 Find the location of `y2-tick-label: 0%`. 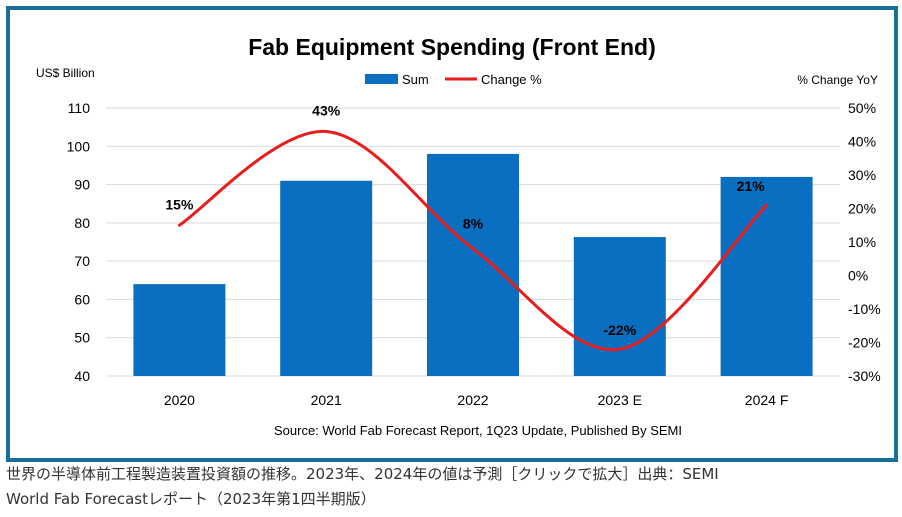

y2-tick-label: 0% is located at coordinates (858, 276).